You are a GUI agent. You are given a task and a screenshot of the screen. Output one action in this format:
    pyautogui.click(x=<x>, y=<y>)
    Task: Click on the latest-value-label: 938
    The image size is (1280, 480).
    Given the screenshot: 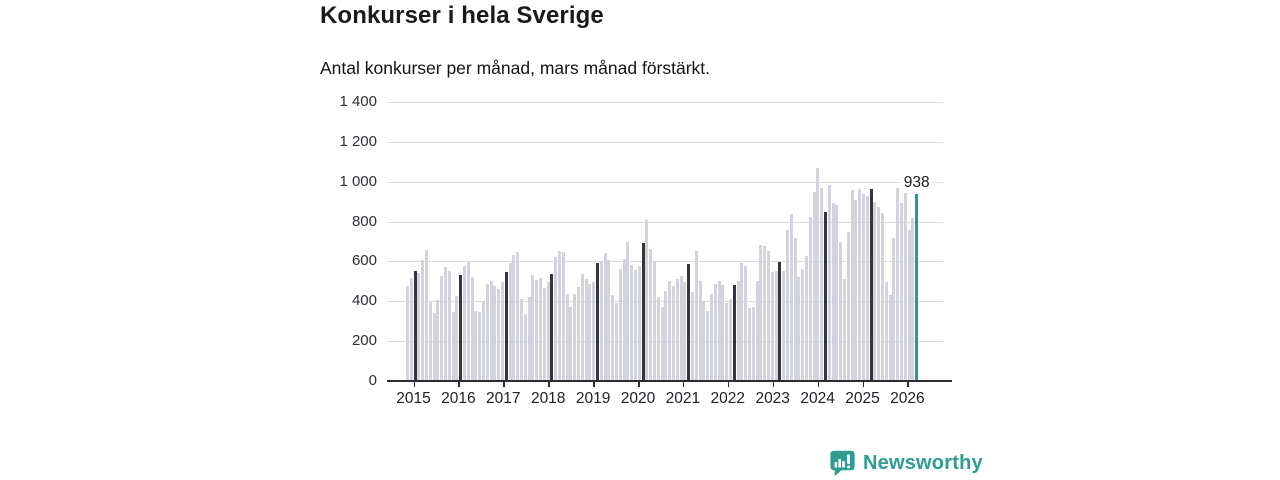 What is the action you would take?
    pyautogui.click(x=916, y=183)
    